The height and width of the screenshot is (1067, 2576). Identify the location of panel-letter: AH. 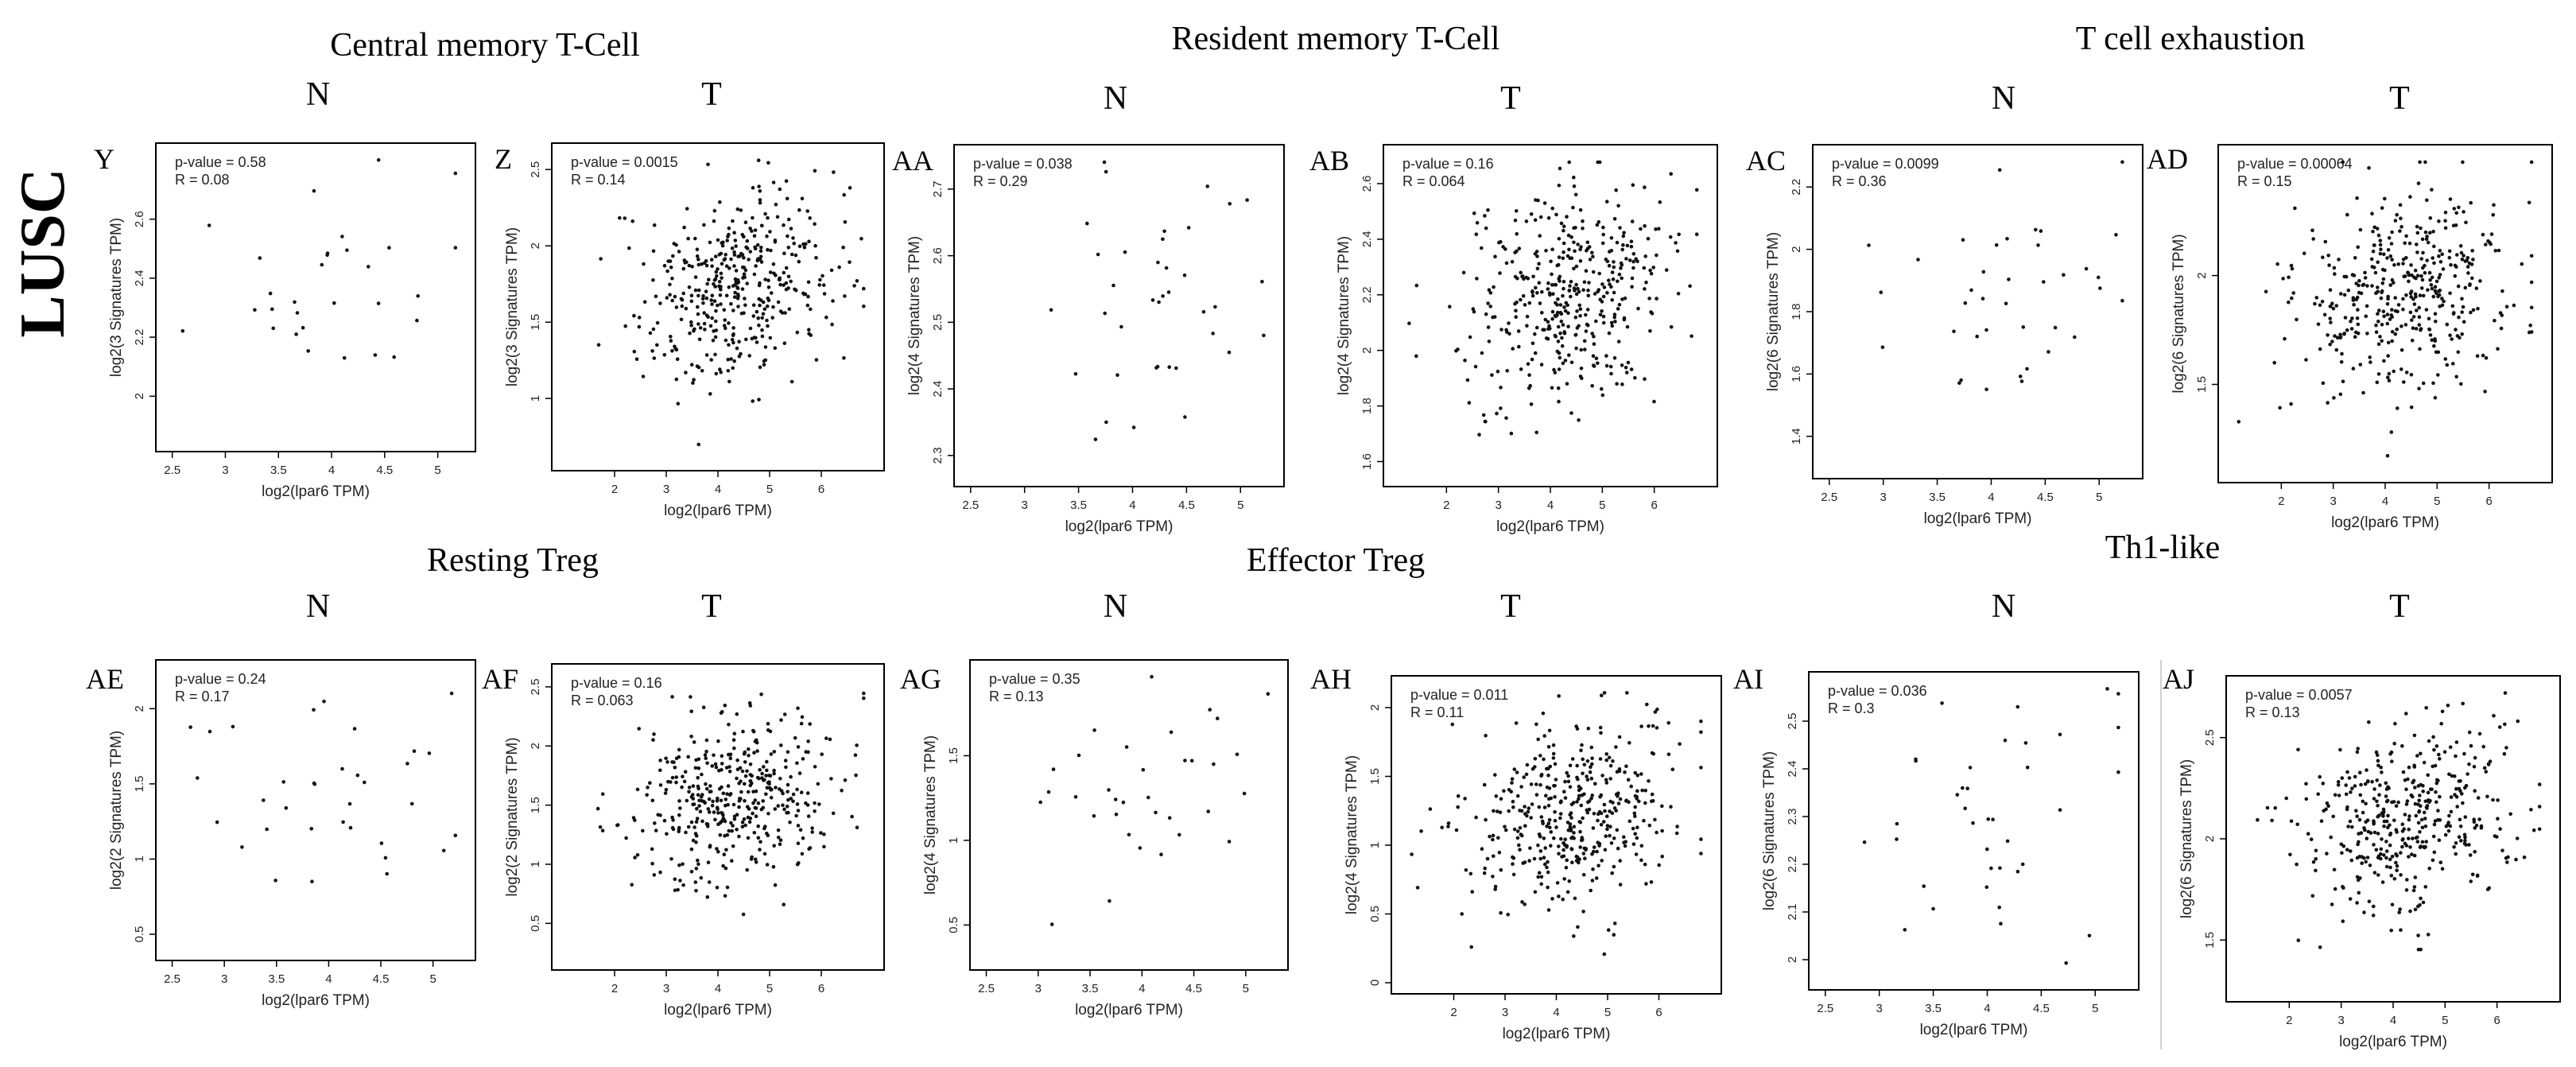
(1331, 679).